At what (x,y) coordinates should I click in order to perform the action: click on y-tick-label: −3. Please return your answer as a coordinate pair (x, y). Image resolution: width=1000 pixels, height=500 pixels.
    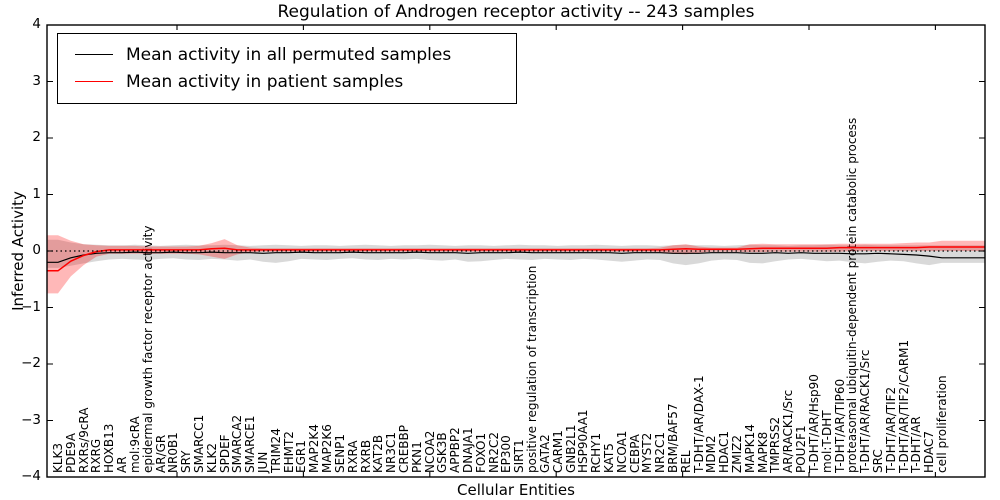
    Looking at the image, I should click on (31, 419).